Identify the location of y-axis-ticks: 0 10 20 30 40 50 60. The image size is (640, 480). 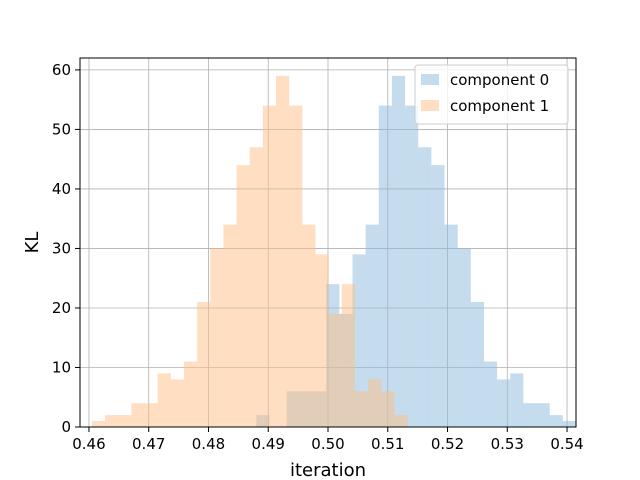
(66, 248).